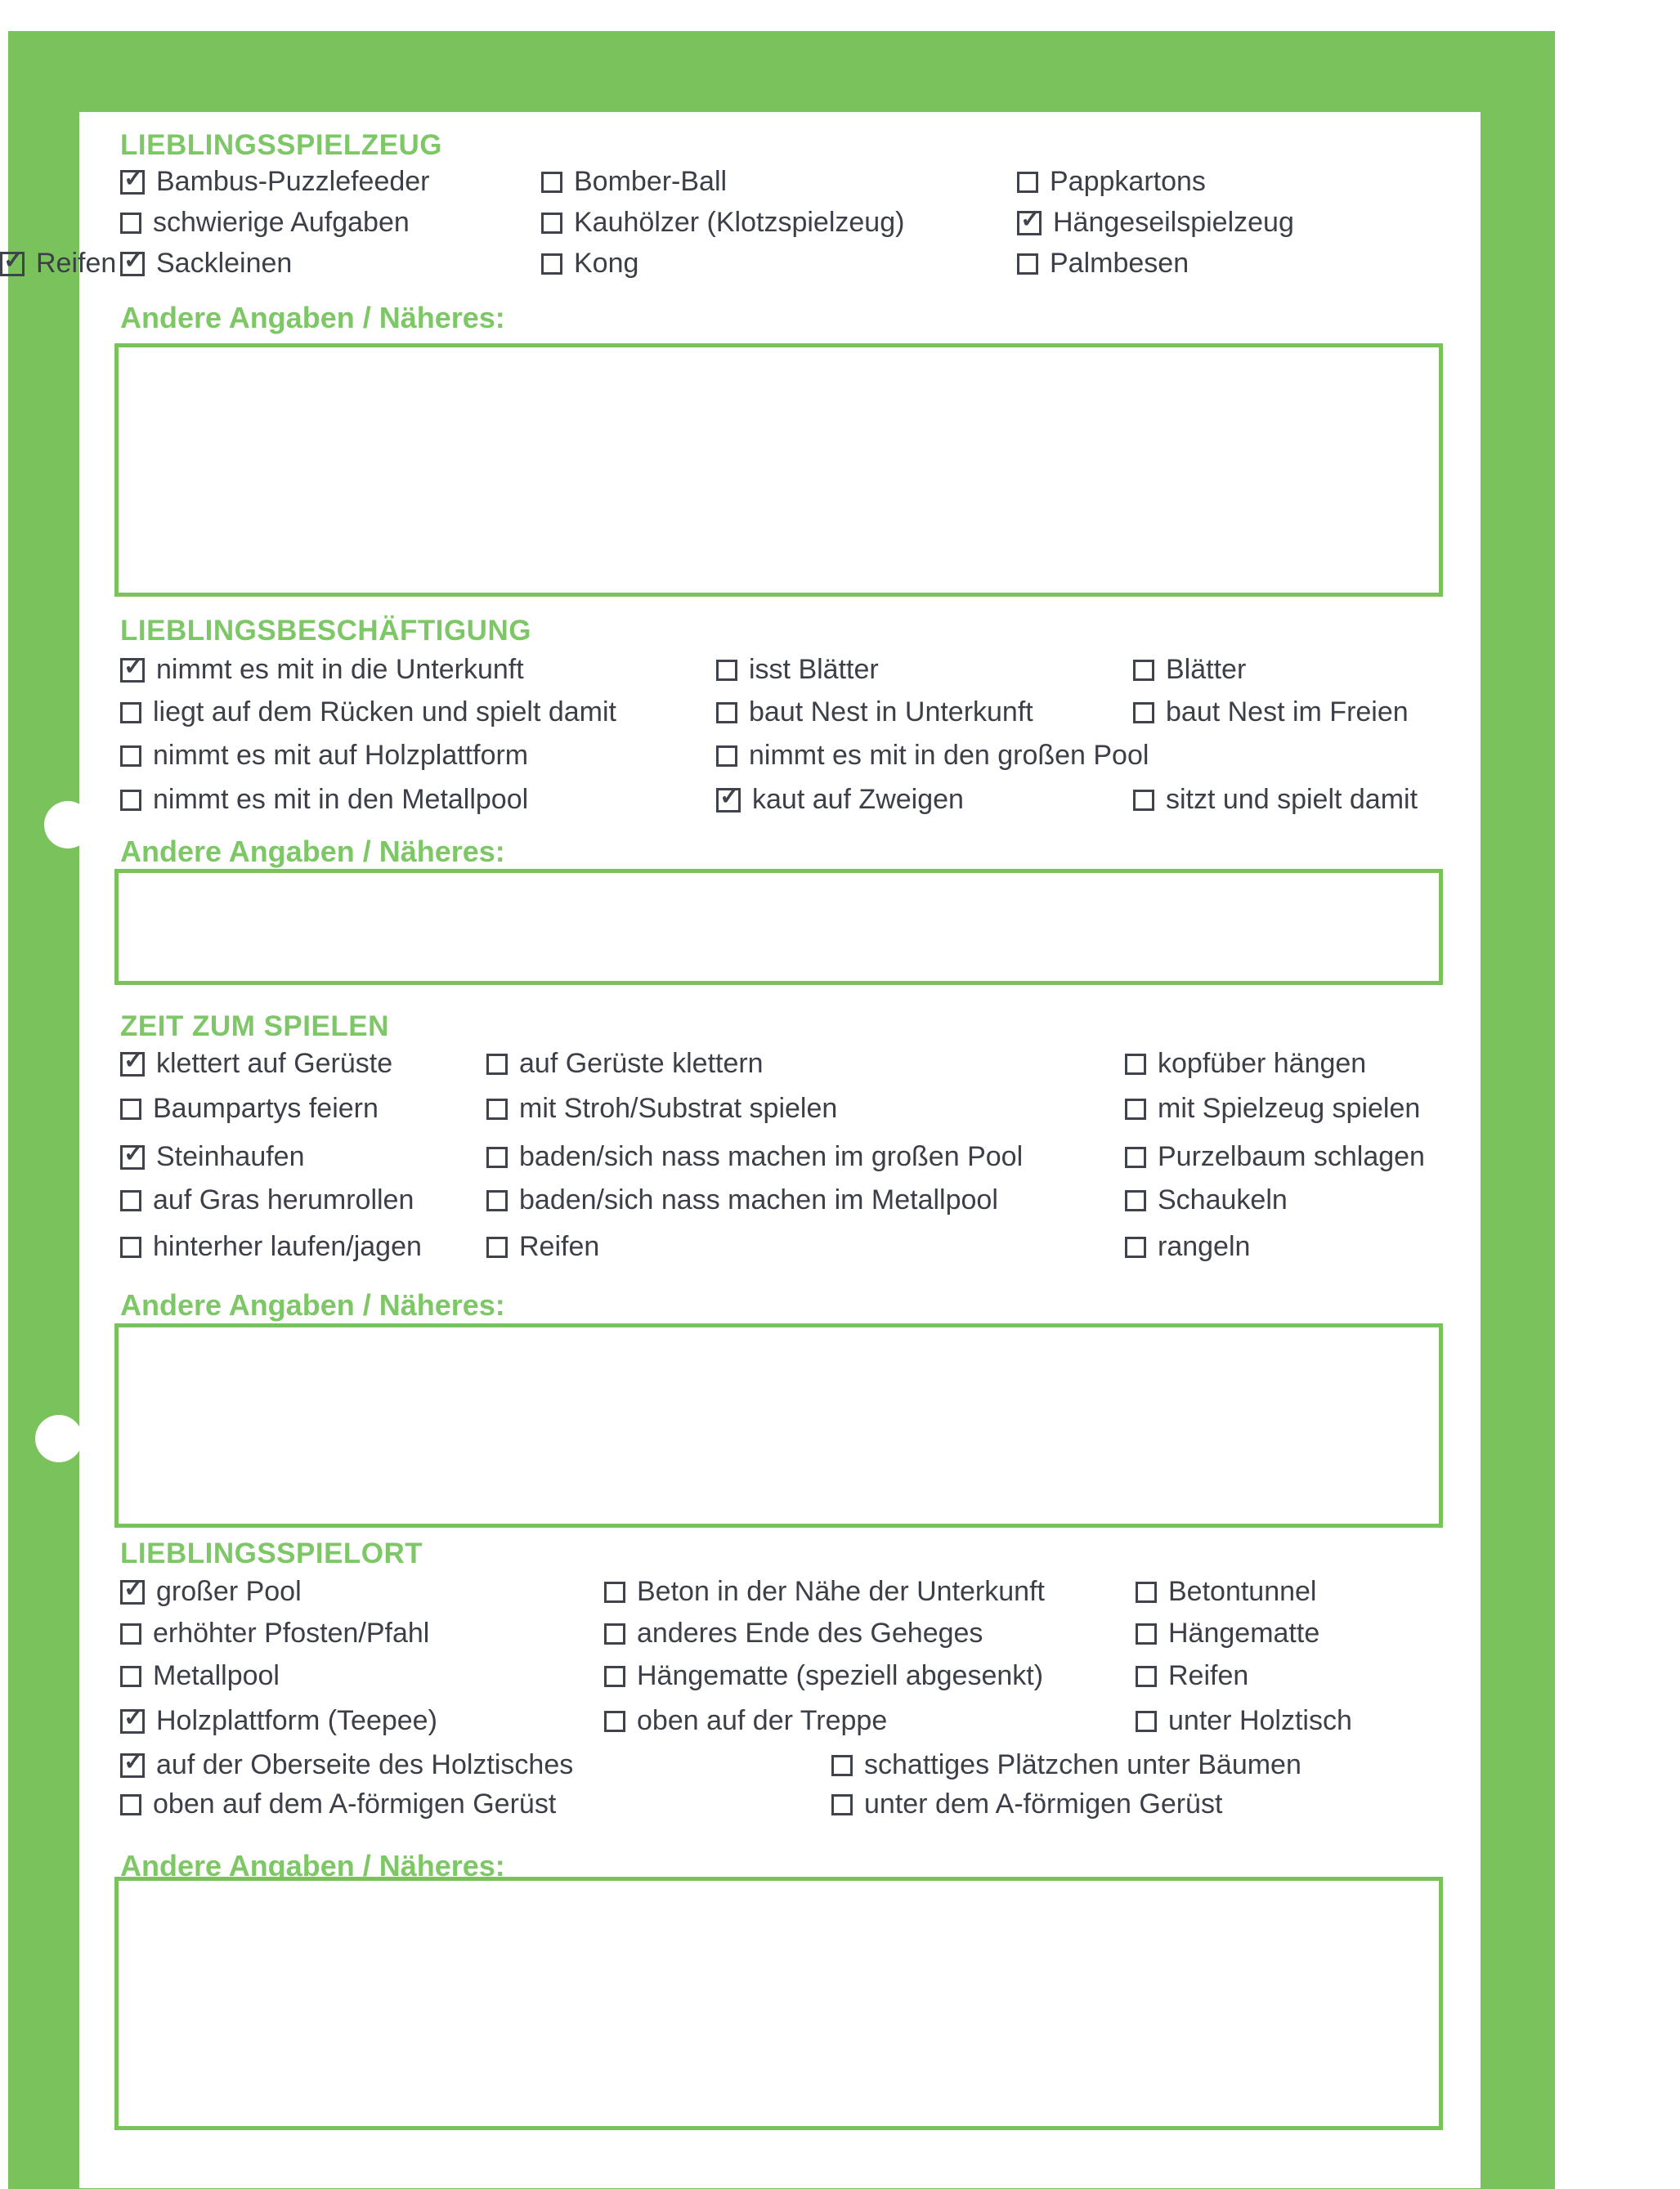  Describe the element at coordinates (1245, 1064) in the screenshot. I see `checkbox-option: kopfüber hängen` at that location.